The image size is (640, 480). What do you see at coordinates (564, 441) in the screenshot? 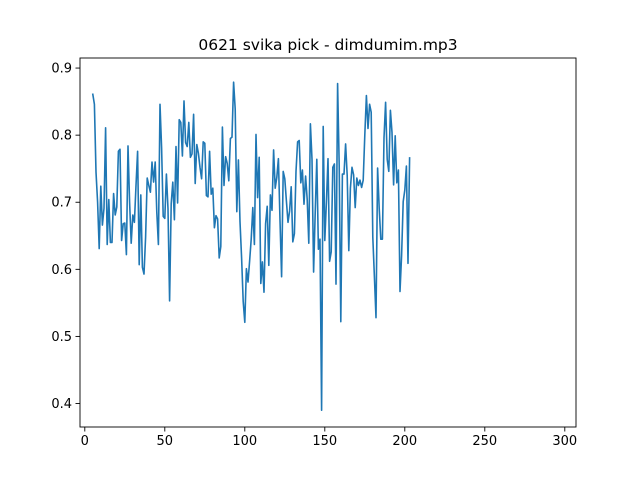
I see `x-tick-label: 300` at bounding box center [564, 441].